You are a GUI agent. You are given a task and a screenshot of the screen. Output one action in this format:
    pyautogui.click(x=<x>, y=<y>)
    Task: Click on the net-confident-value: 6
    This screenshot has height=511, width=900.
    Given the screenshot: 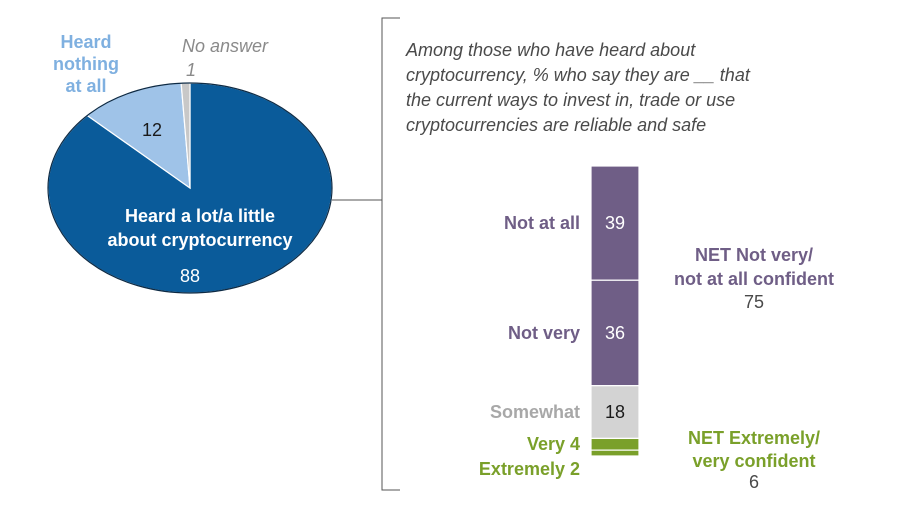 What is the action you would take?
    pyautogui.click(x=754, y=482)
    